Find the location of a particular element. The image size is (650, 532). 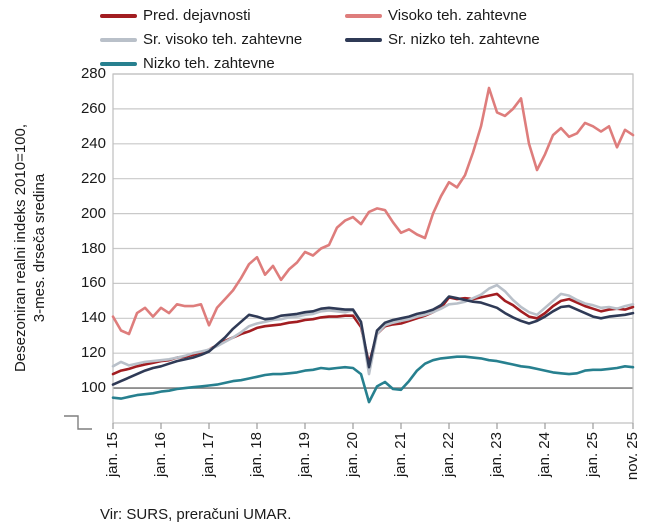

y-tick-label-260: 260 is located at coordinates (93, 108).